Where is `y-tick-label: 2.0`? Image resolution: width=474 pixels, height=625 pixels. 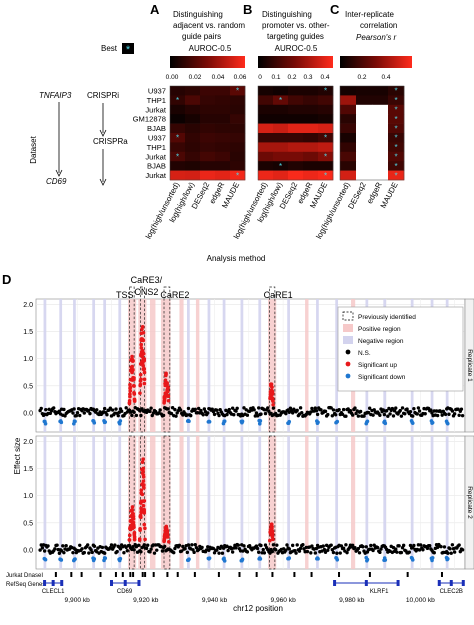
y-tick-label: 2.0 is located at coordinates (28, 442).